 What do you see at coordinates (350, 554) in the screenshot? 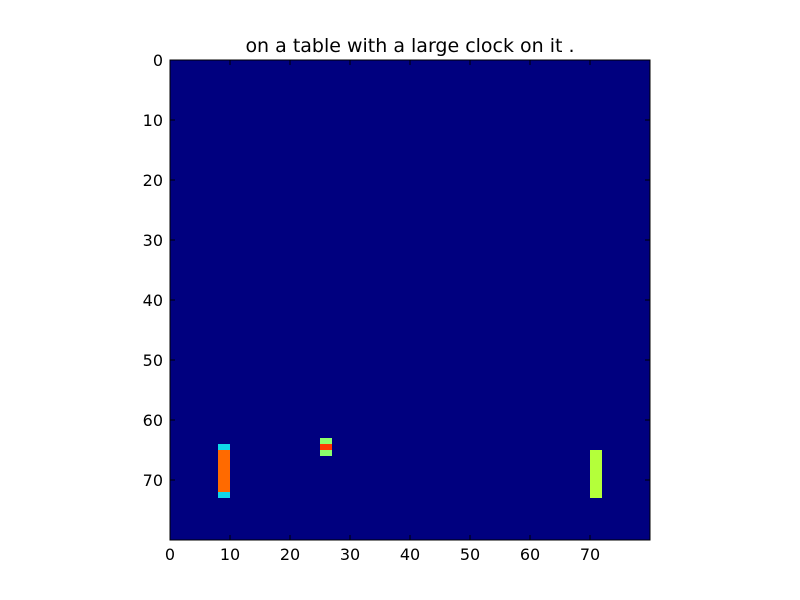
I see `x-tick-label: 30` at bounding box center [350, 554].